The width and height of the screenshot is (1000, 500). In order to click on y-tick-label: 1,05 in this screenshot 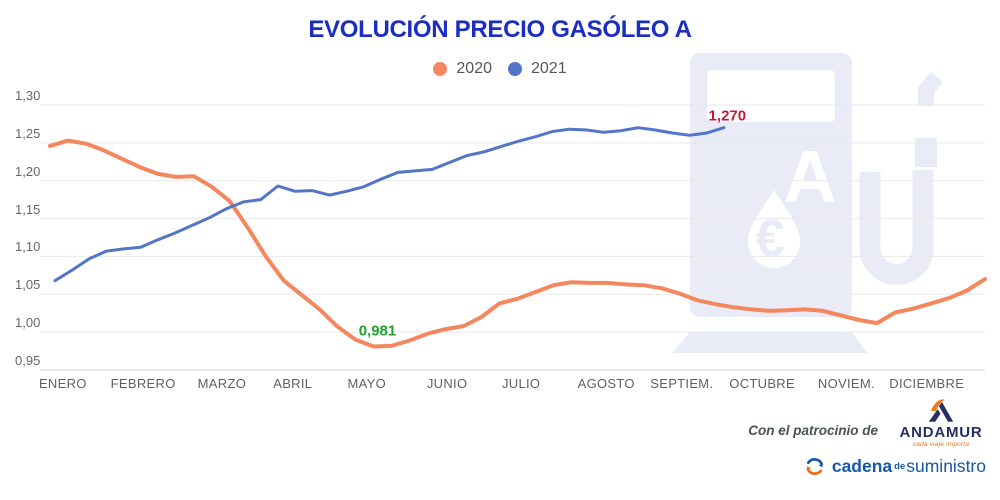, I will do `click(28, 285)`.